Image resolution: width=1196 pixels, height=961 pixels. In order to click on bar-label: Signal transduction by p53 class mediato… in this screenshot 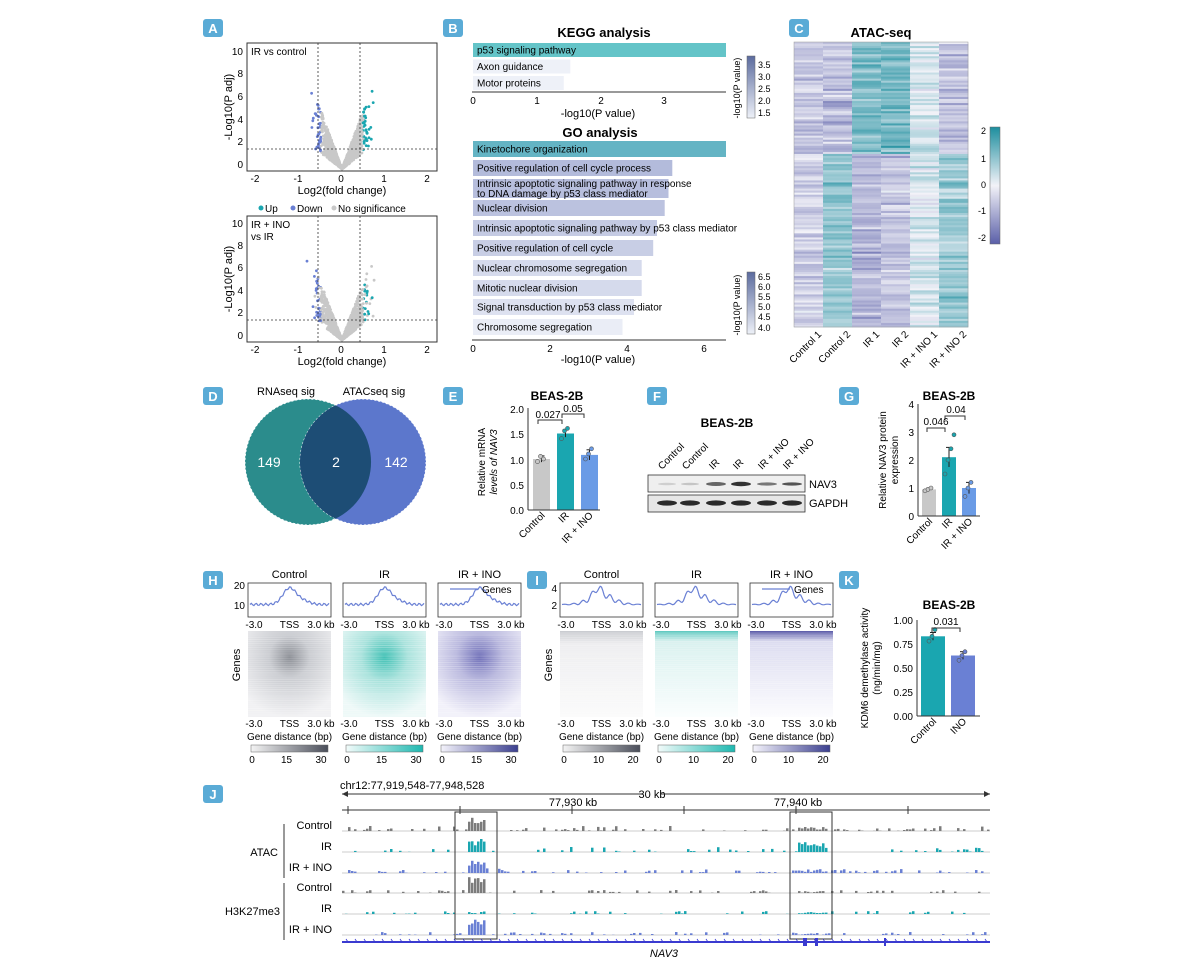, I will do `click(570, 308)`.